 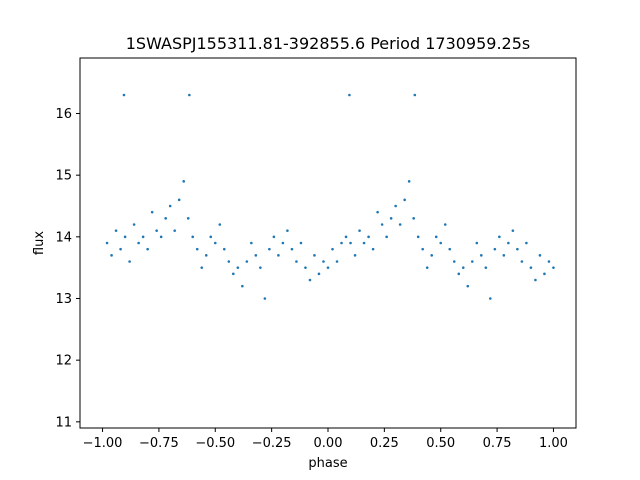 What do you see at coordinates (497, 443) in the screenshot?
I see `x-tick-label: 0.75` at bounding box center [497, 443].